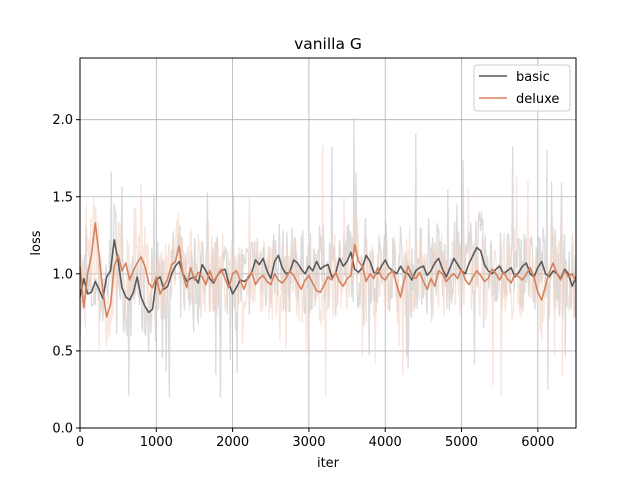 This screenshot has height=480, width=640. What do you see at coordinates (62, 197) in the screenshot?
I see `y-tick-label: 1.5` at bounding box center [62, 197].